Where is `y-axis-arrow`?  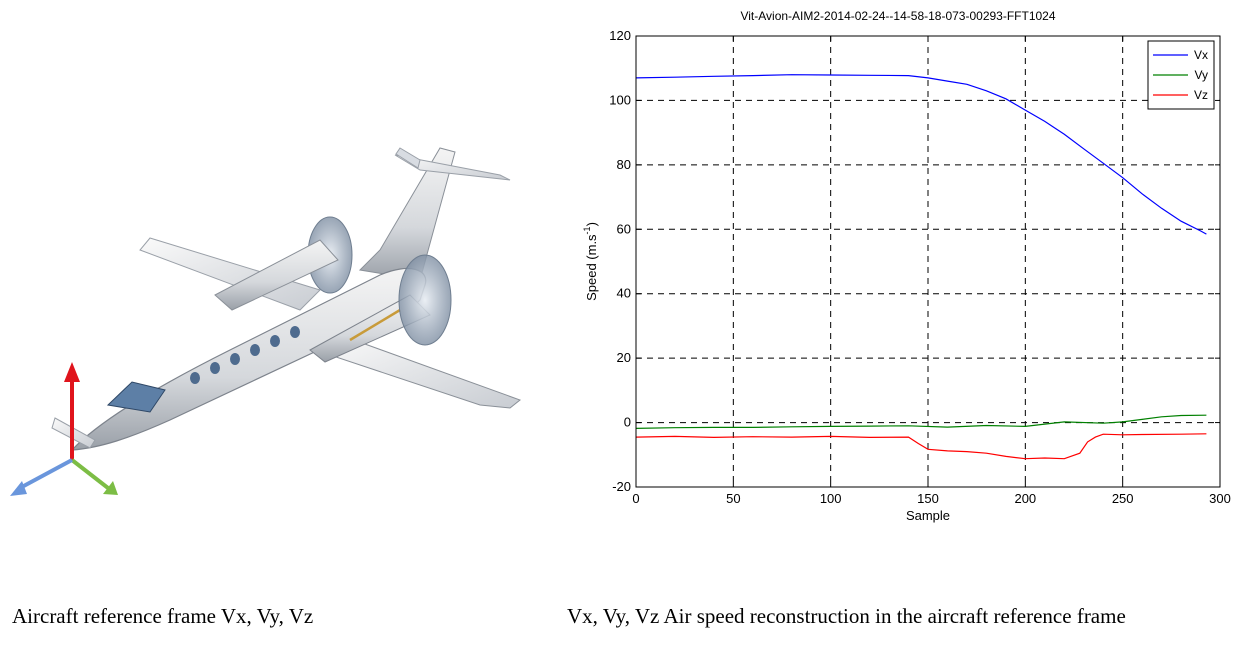 y-axis-arrow is located at coordinates (90, 474).